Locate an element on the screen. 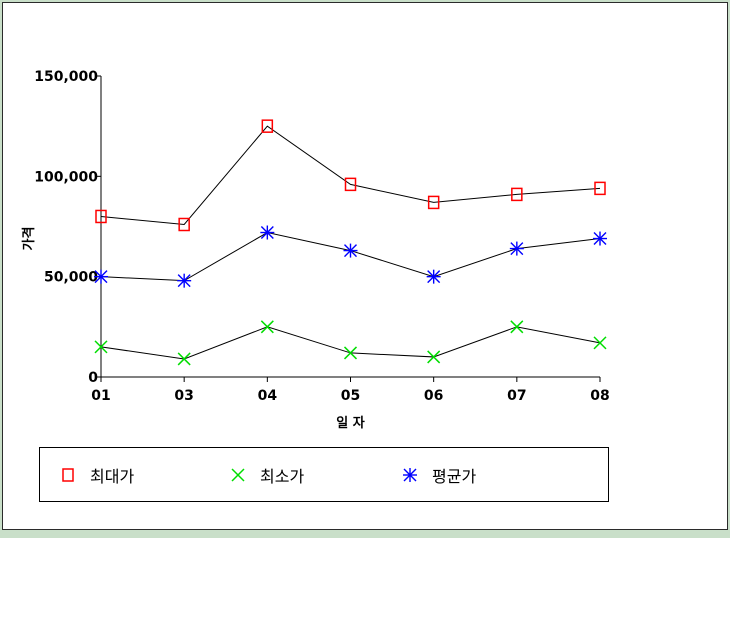  x-axis-ticks: 01 03 04 05 06 07 08 is located at coordinates (350, 390).